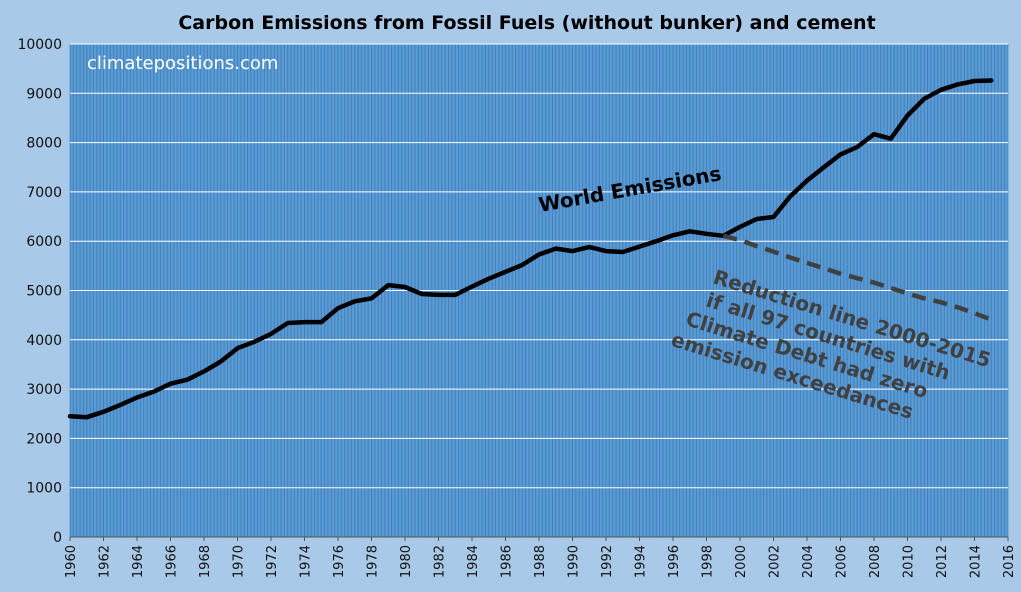 The height and width of the screenshot is (592, 1021). What do you see at coordinates (641, 561) in the screenshot?
I see `x-tick-label: 1994` at bounding box center [641, 561].